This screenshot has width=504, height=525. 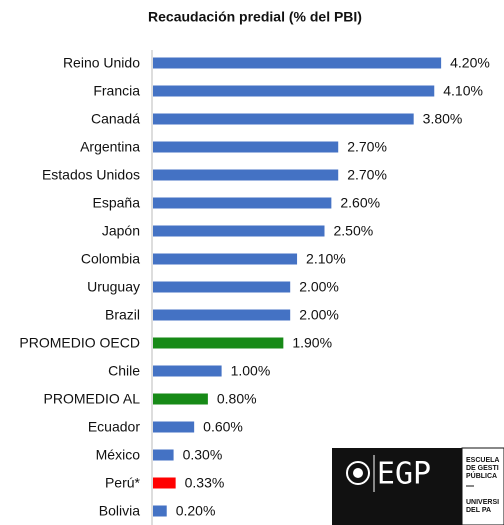 I want to click on category-label: PROMEDIO AL, so click(x=92, y=399).